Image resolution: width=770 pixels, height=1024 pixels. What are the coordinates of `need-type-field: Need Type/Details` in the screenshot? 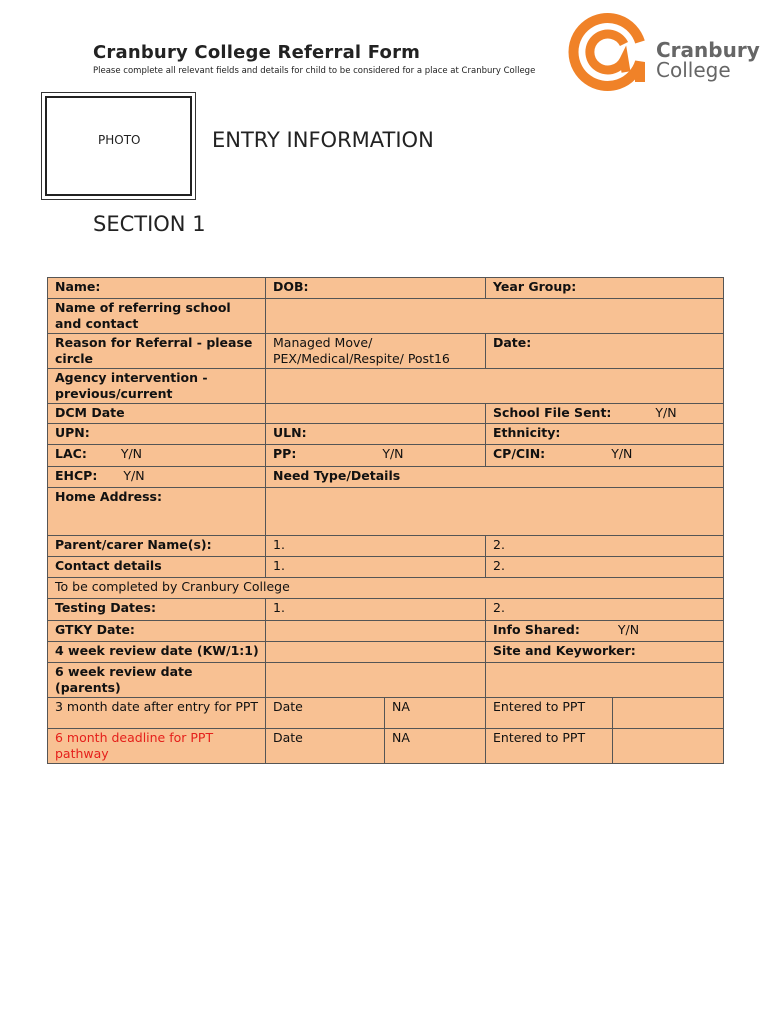 It's located at (494, 477).